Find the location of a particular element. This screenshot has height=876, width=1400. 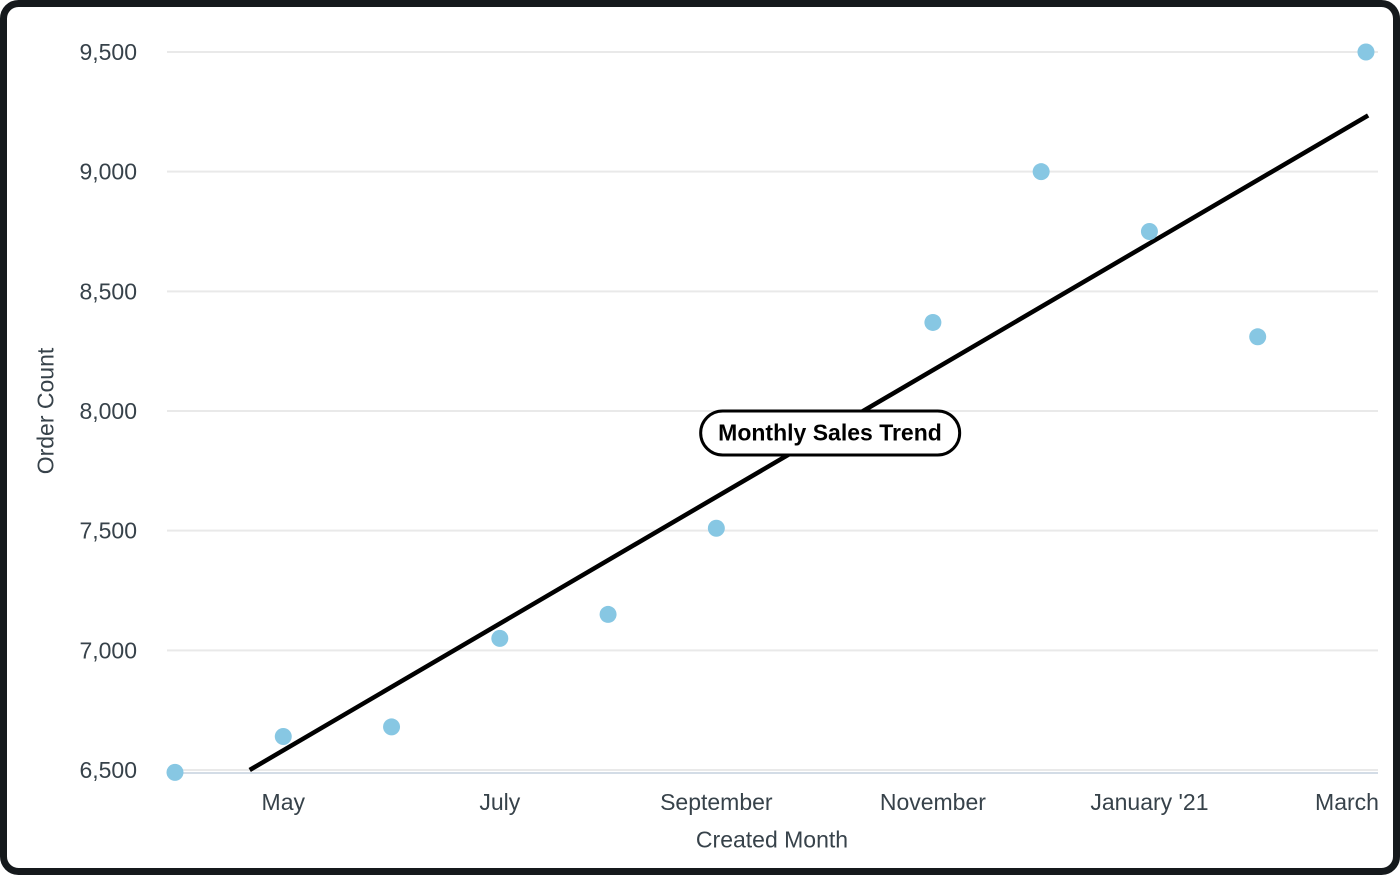

chart-title: Monthly Sales Trend is located at coordinates (830, 432).